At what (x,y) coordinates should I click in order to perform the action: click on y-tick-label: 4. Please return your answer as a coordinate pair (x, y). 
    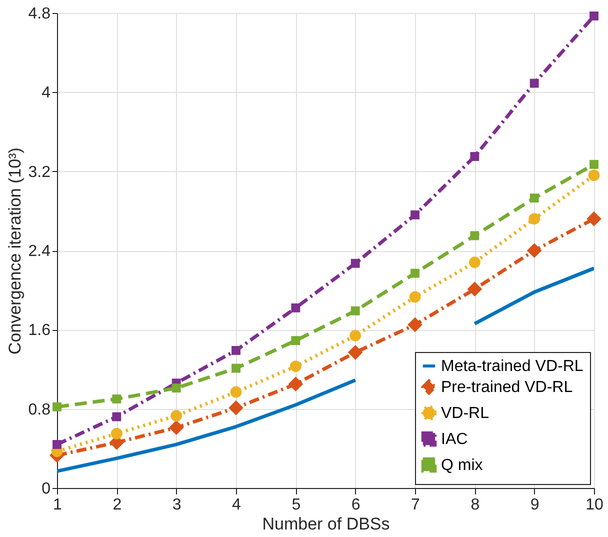
    Looking at the image, I should click on (46, 93).